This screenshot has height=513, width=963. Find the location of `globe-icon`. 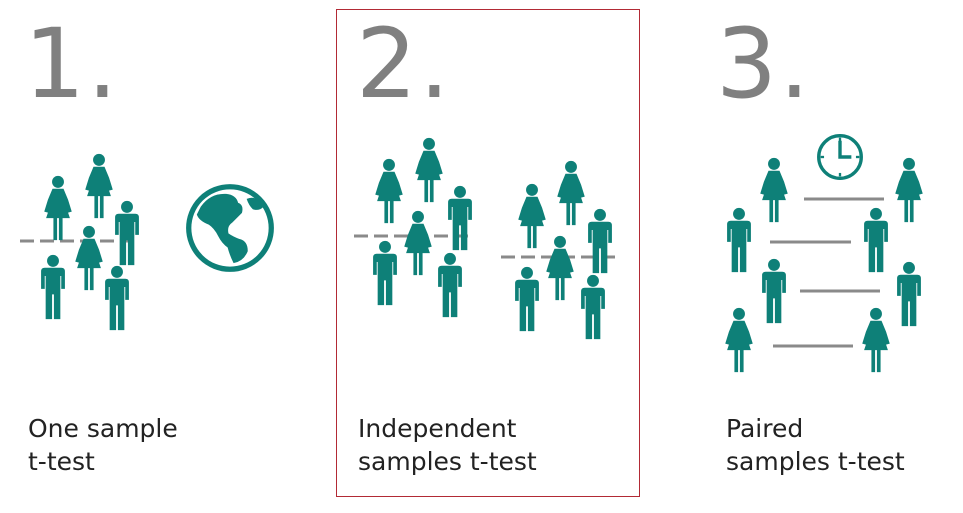

globe-icon is located at coordinates (230, 228).